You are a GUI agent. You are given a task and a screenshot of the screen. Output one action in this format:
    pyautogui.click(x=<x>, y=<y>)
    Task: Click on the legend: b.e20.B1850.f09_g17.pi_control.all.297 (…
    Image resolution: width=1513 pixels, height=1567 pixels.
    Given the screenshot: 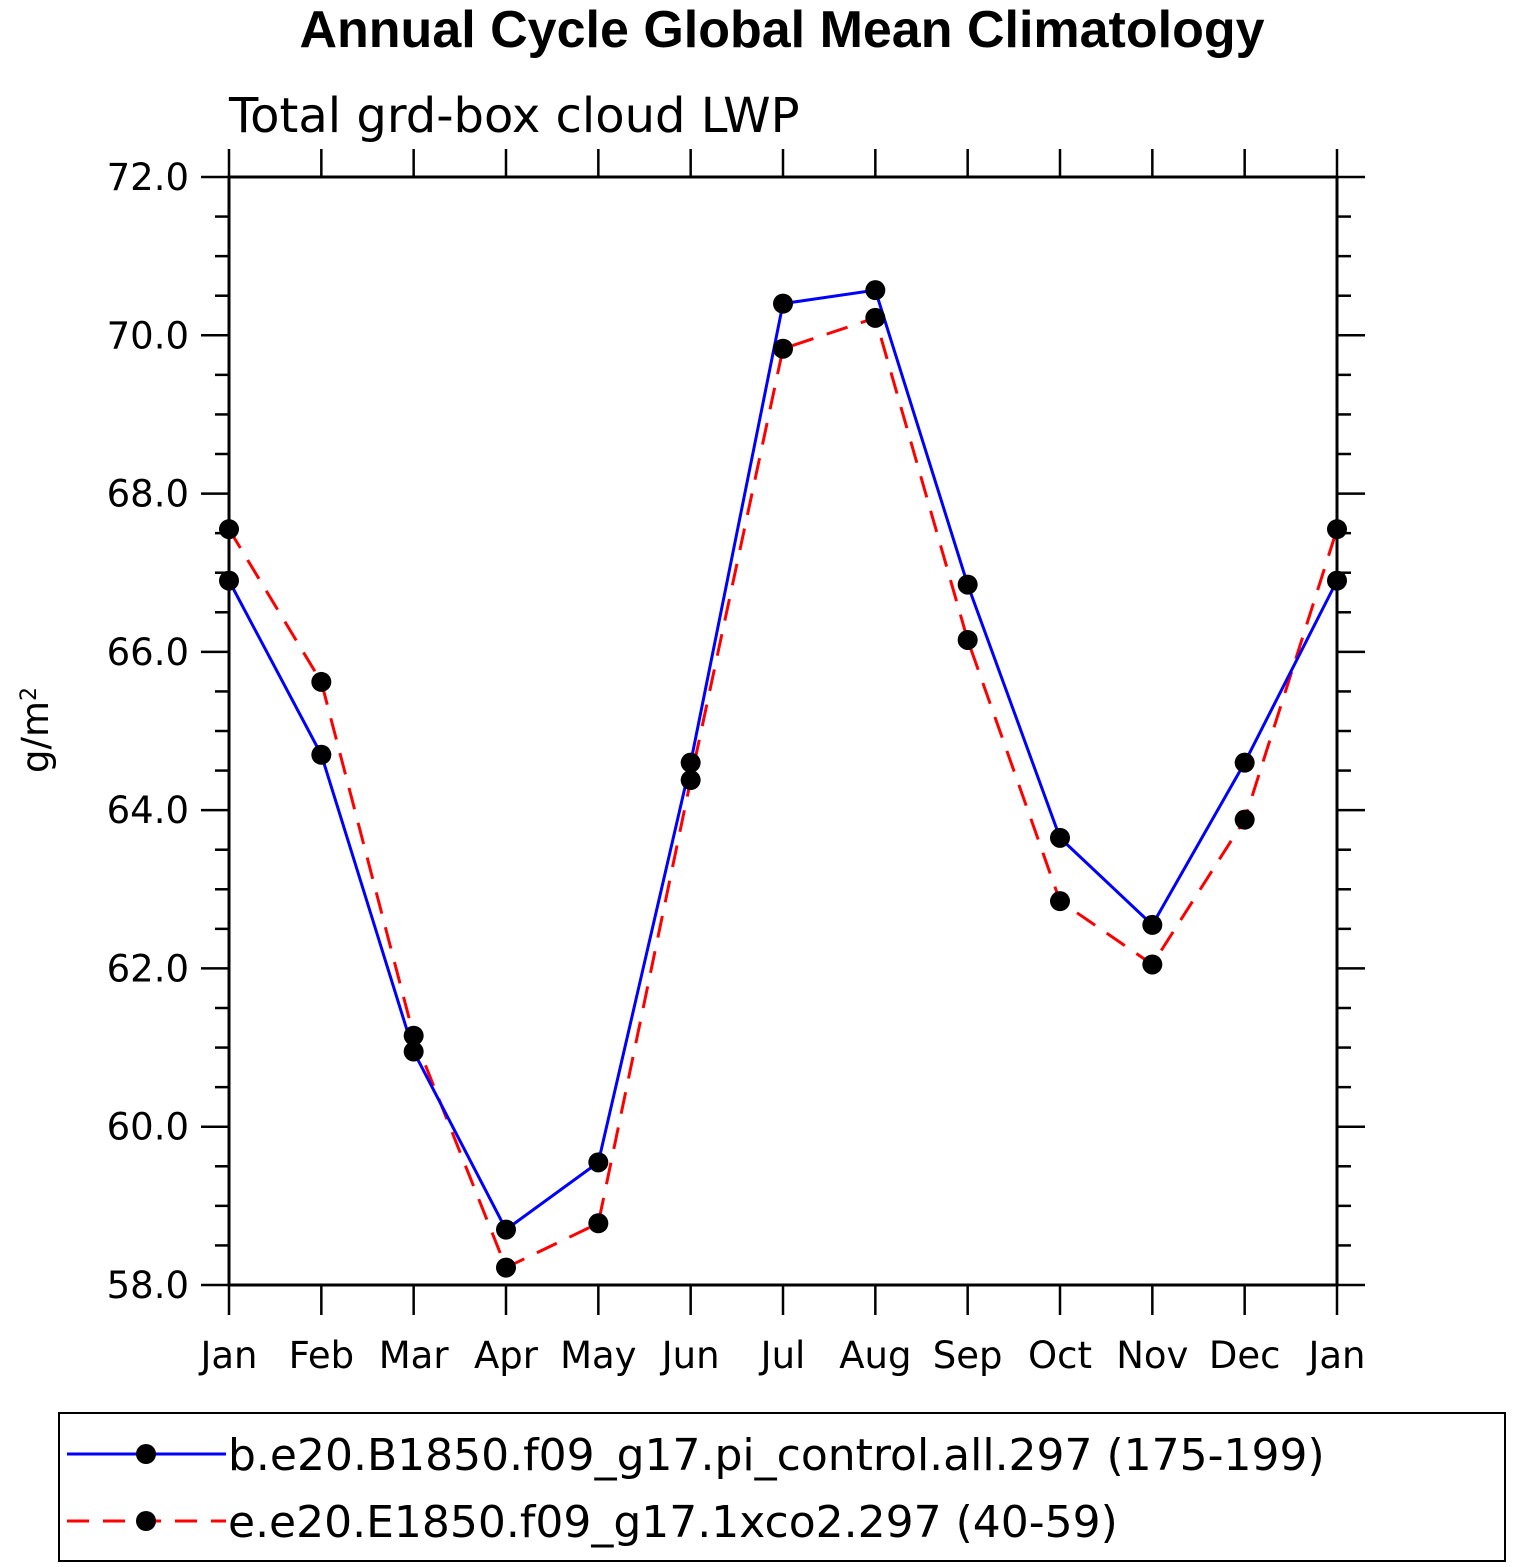 What is the action you would take?
    pyautogui.click(x=782, y=1487)
    